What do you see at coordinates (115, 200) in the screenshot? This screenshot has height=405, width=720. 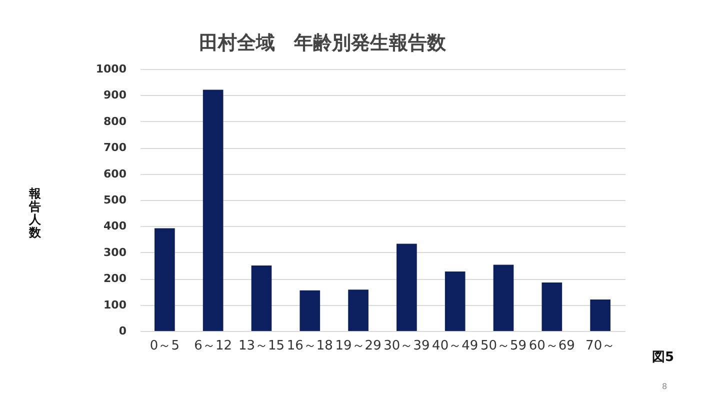 I see `y-tick-label: 500` at bounding box center [115, 200].